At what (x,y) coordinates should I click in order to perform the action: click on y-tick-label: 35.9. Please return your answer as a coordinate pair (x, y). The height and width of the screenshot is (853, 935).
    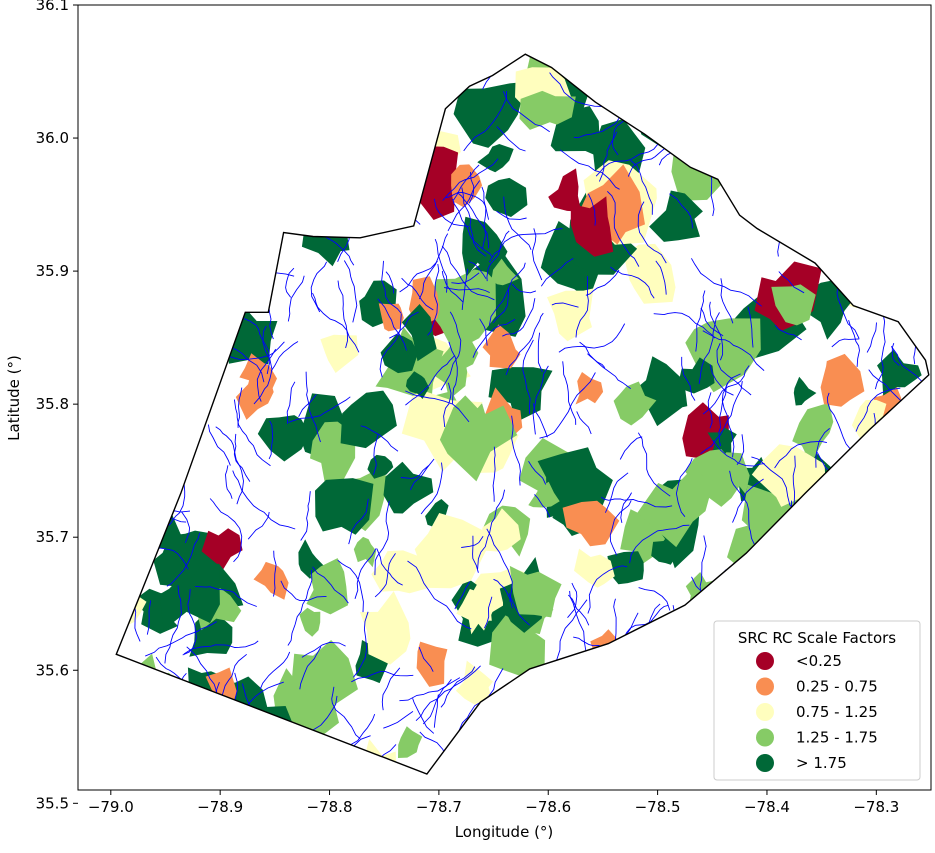
    Looking at the image, I should click on (52, 271).